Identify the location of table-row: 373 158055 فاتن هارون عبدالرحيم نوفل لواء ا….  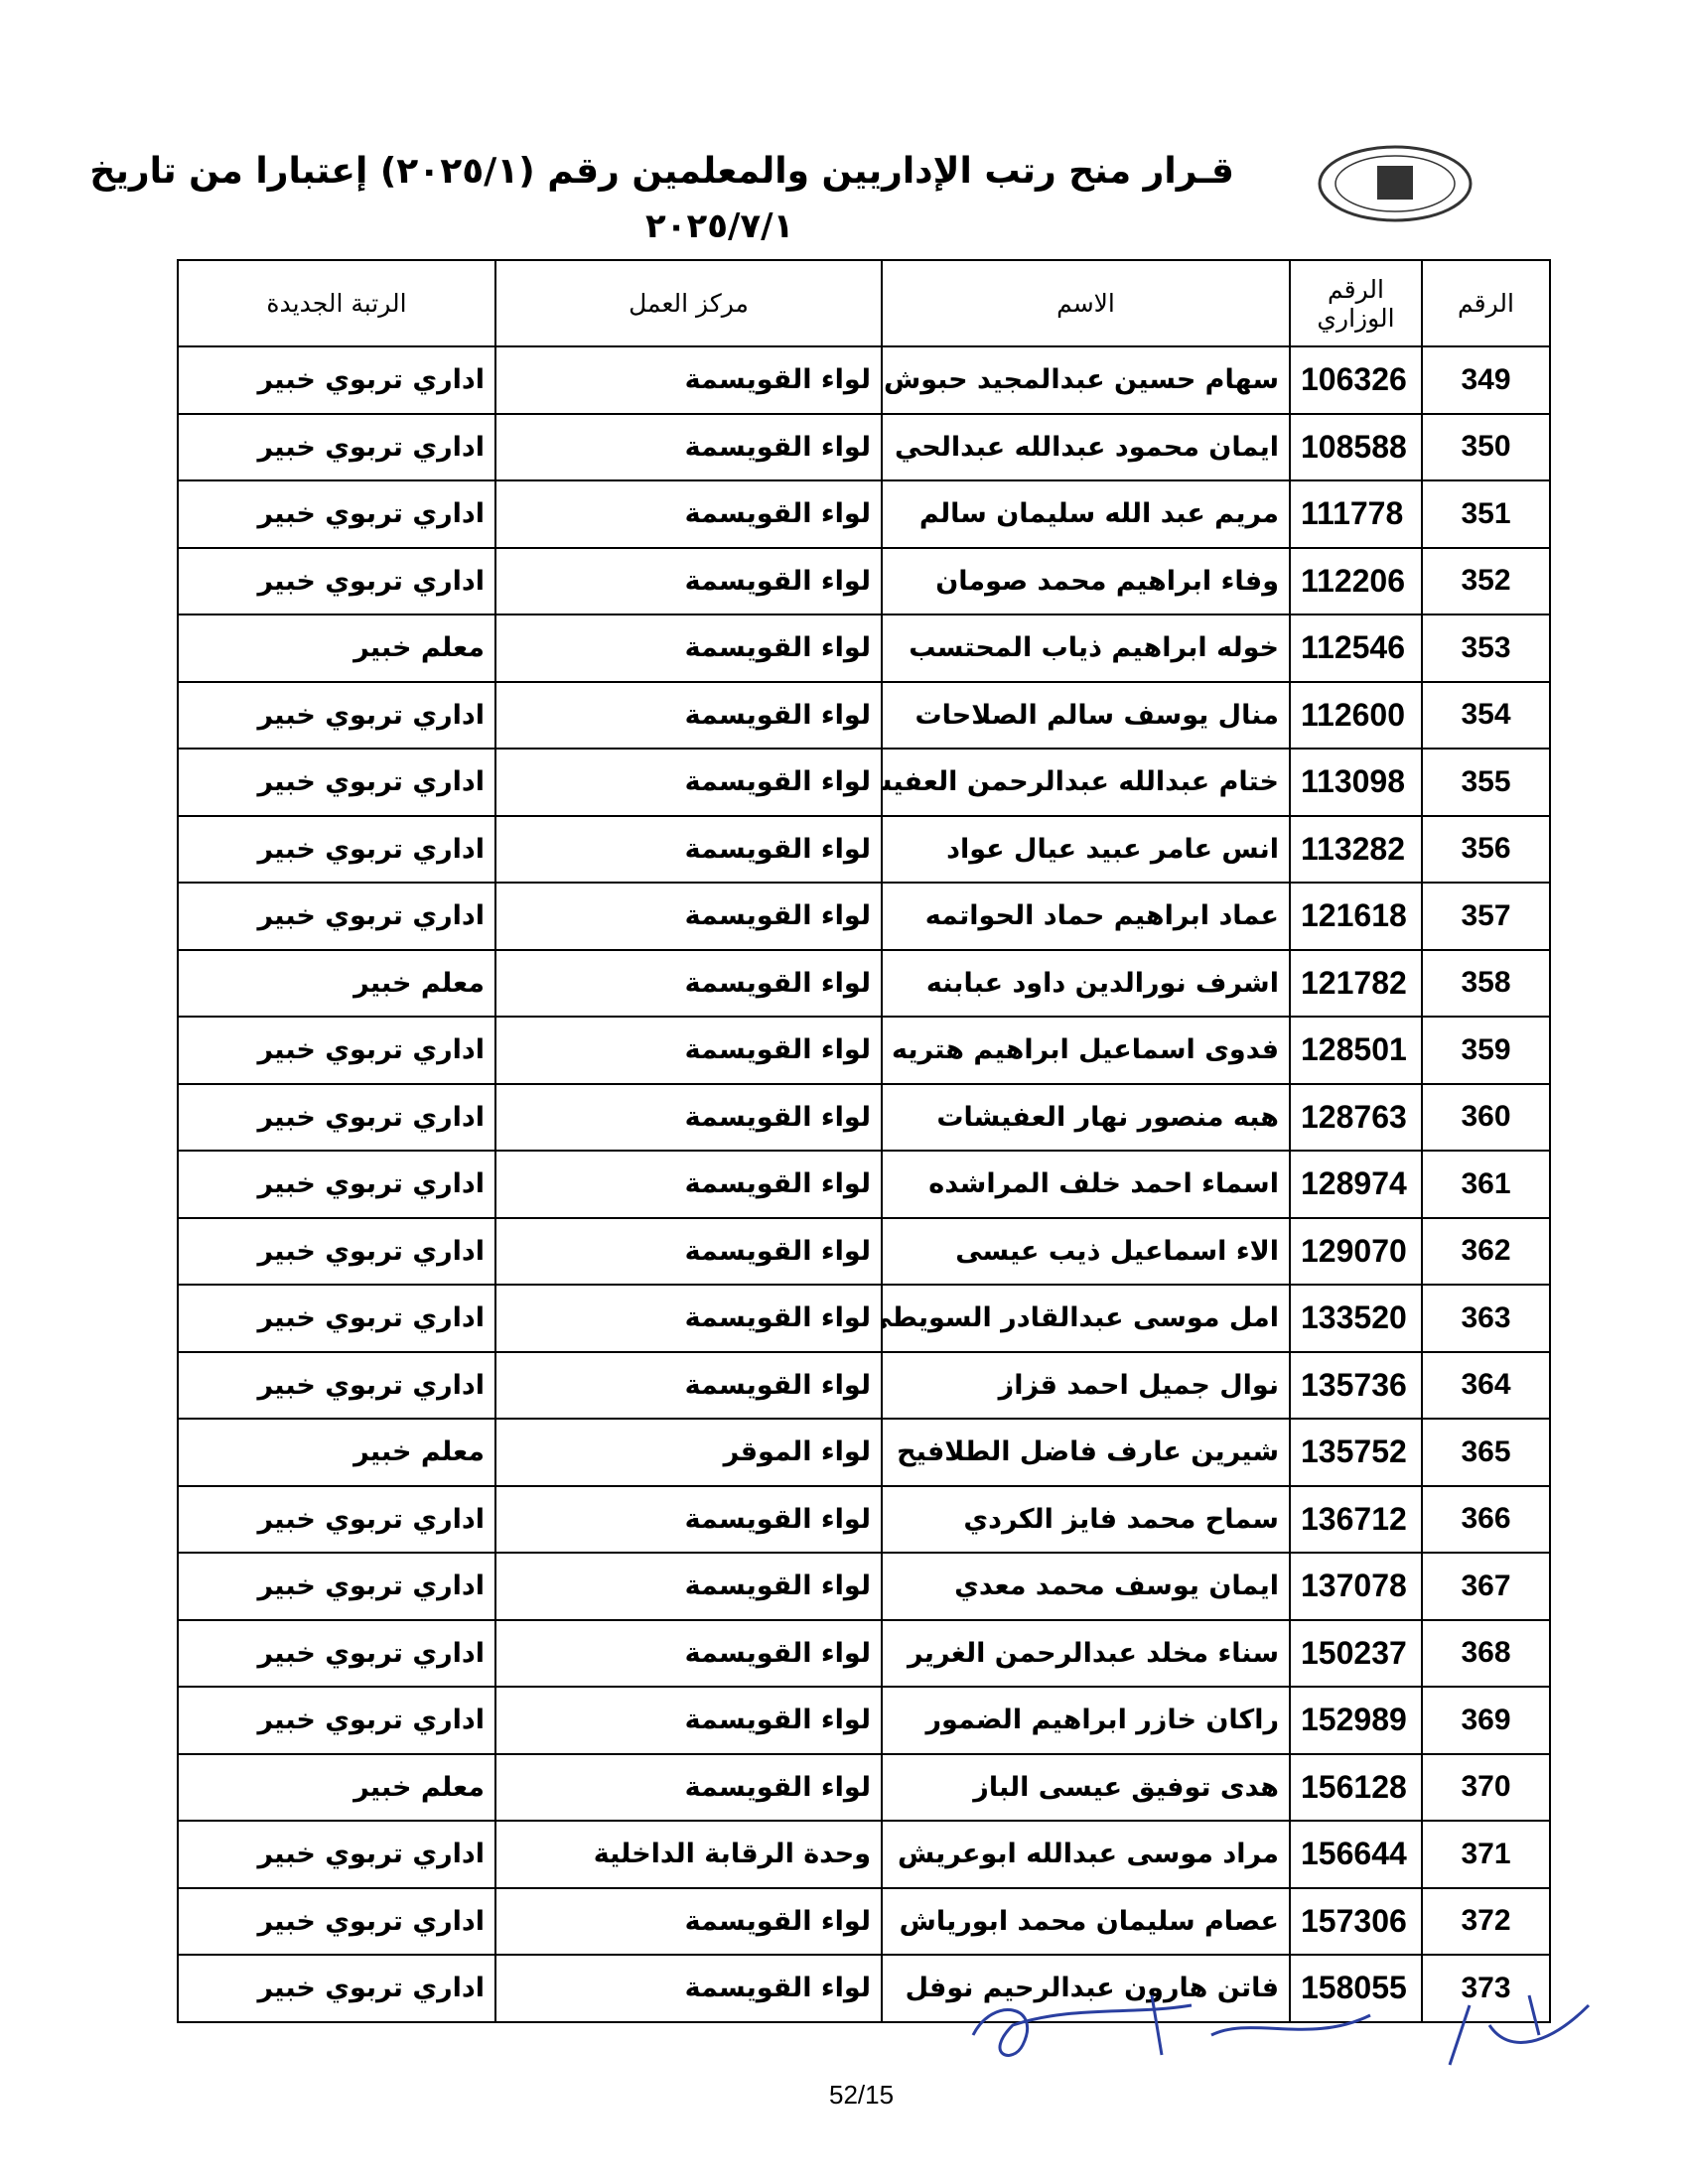
(864, 1988).